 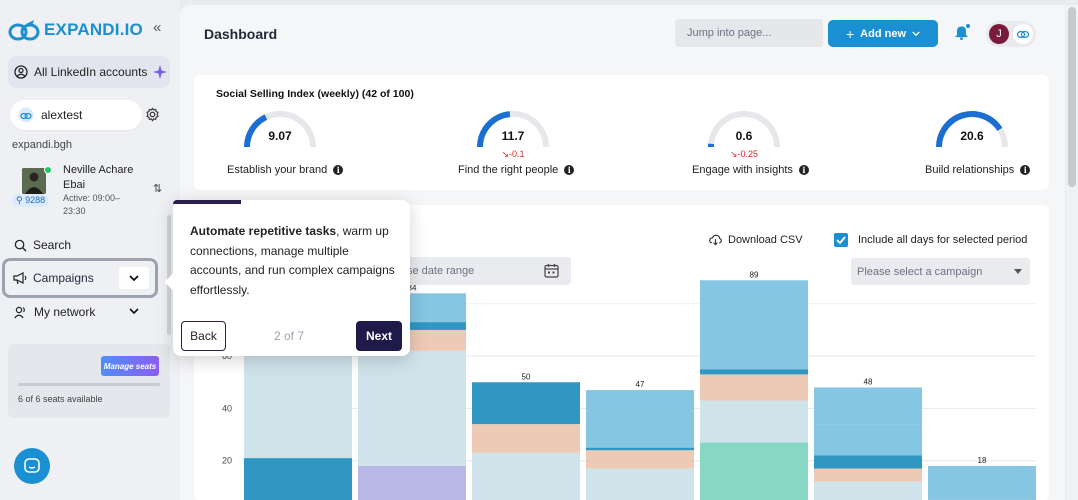 I want to click on gauge-label: Build relationships i, so click(x=978, y=170).